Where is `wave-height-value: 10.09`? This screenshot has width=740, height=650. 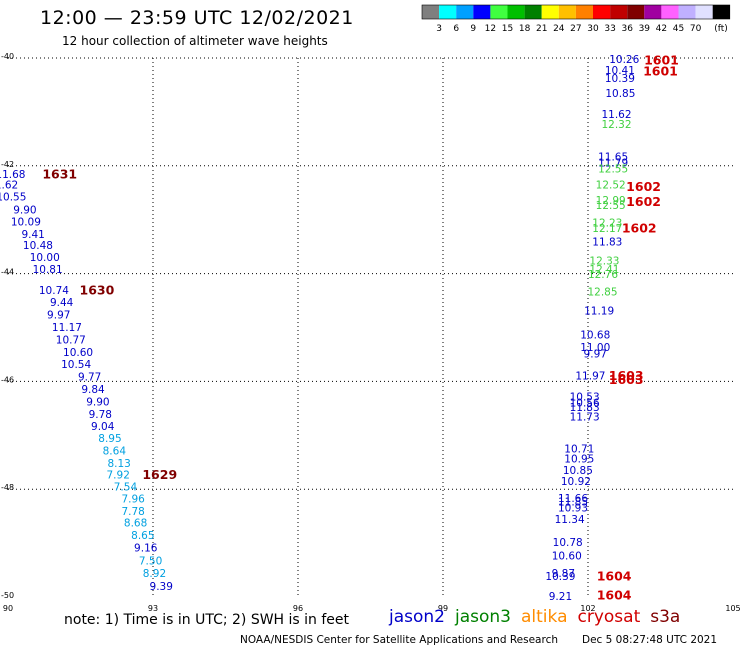 wave-height-value: 10.09 is located at coordinates (26, 222).